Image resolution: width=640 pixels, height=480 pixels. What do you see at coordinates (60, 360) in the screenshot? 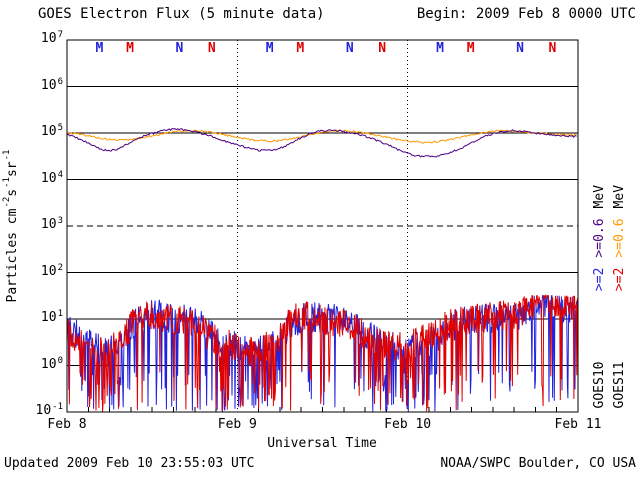
I see `y-tick-exponent: 0` at bounding box center [60, 360].